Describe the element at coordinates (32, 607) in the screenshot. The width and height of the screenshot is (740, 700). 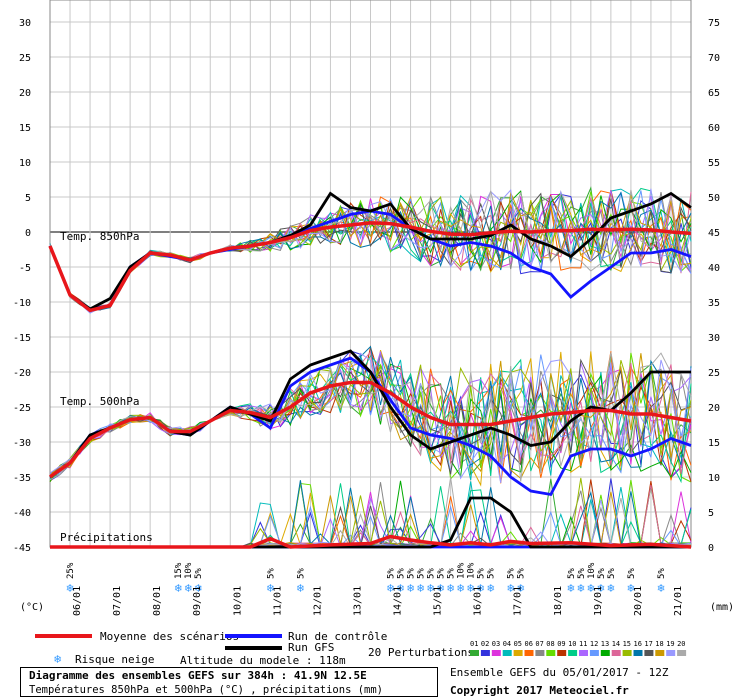
I see `left-axis-unit: (°C)` at that location.